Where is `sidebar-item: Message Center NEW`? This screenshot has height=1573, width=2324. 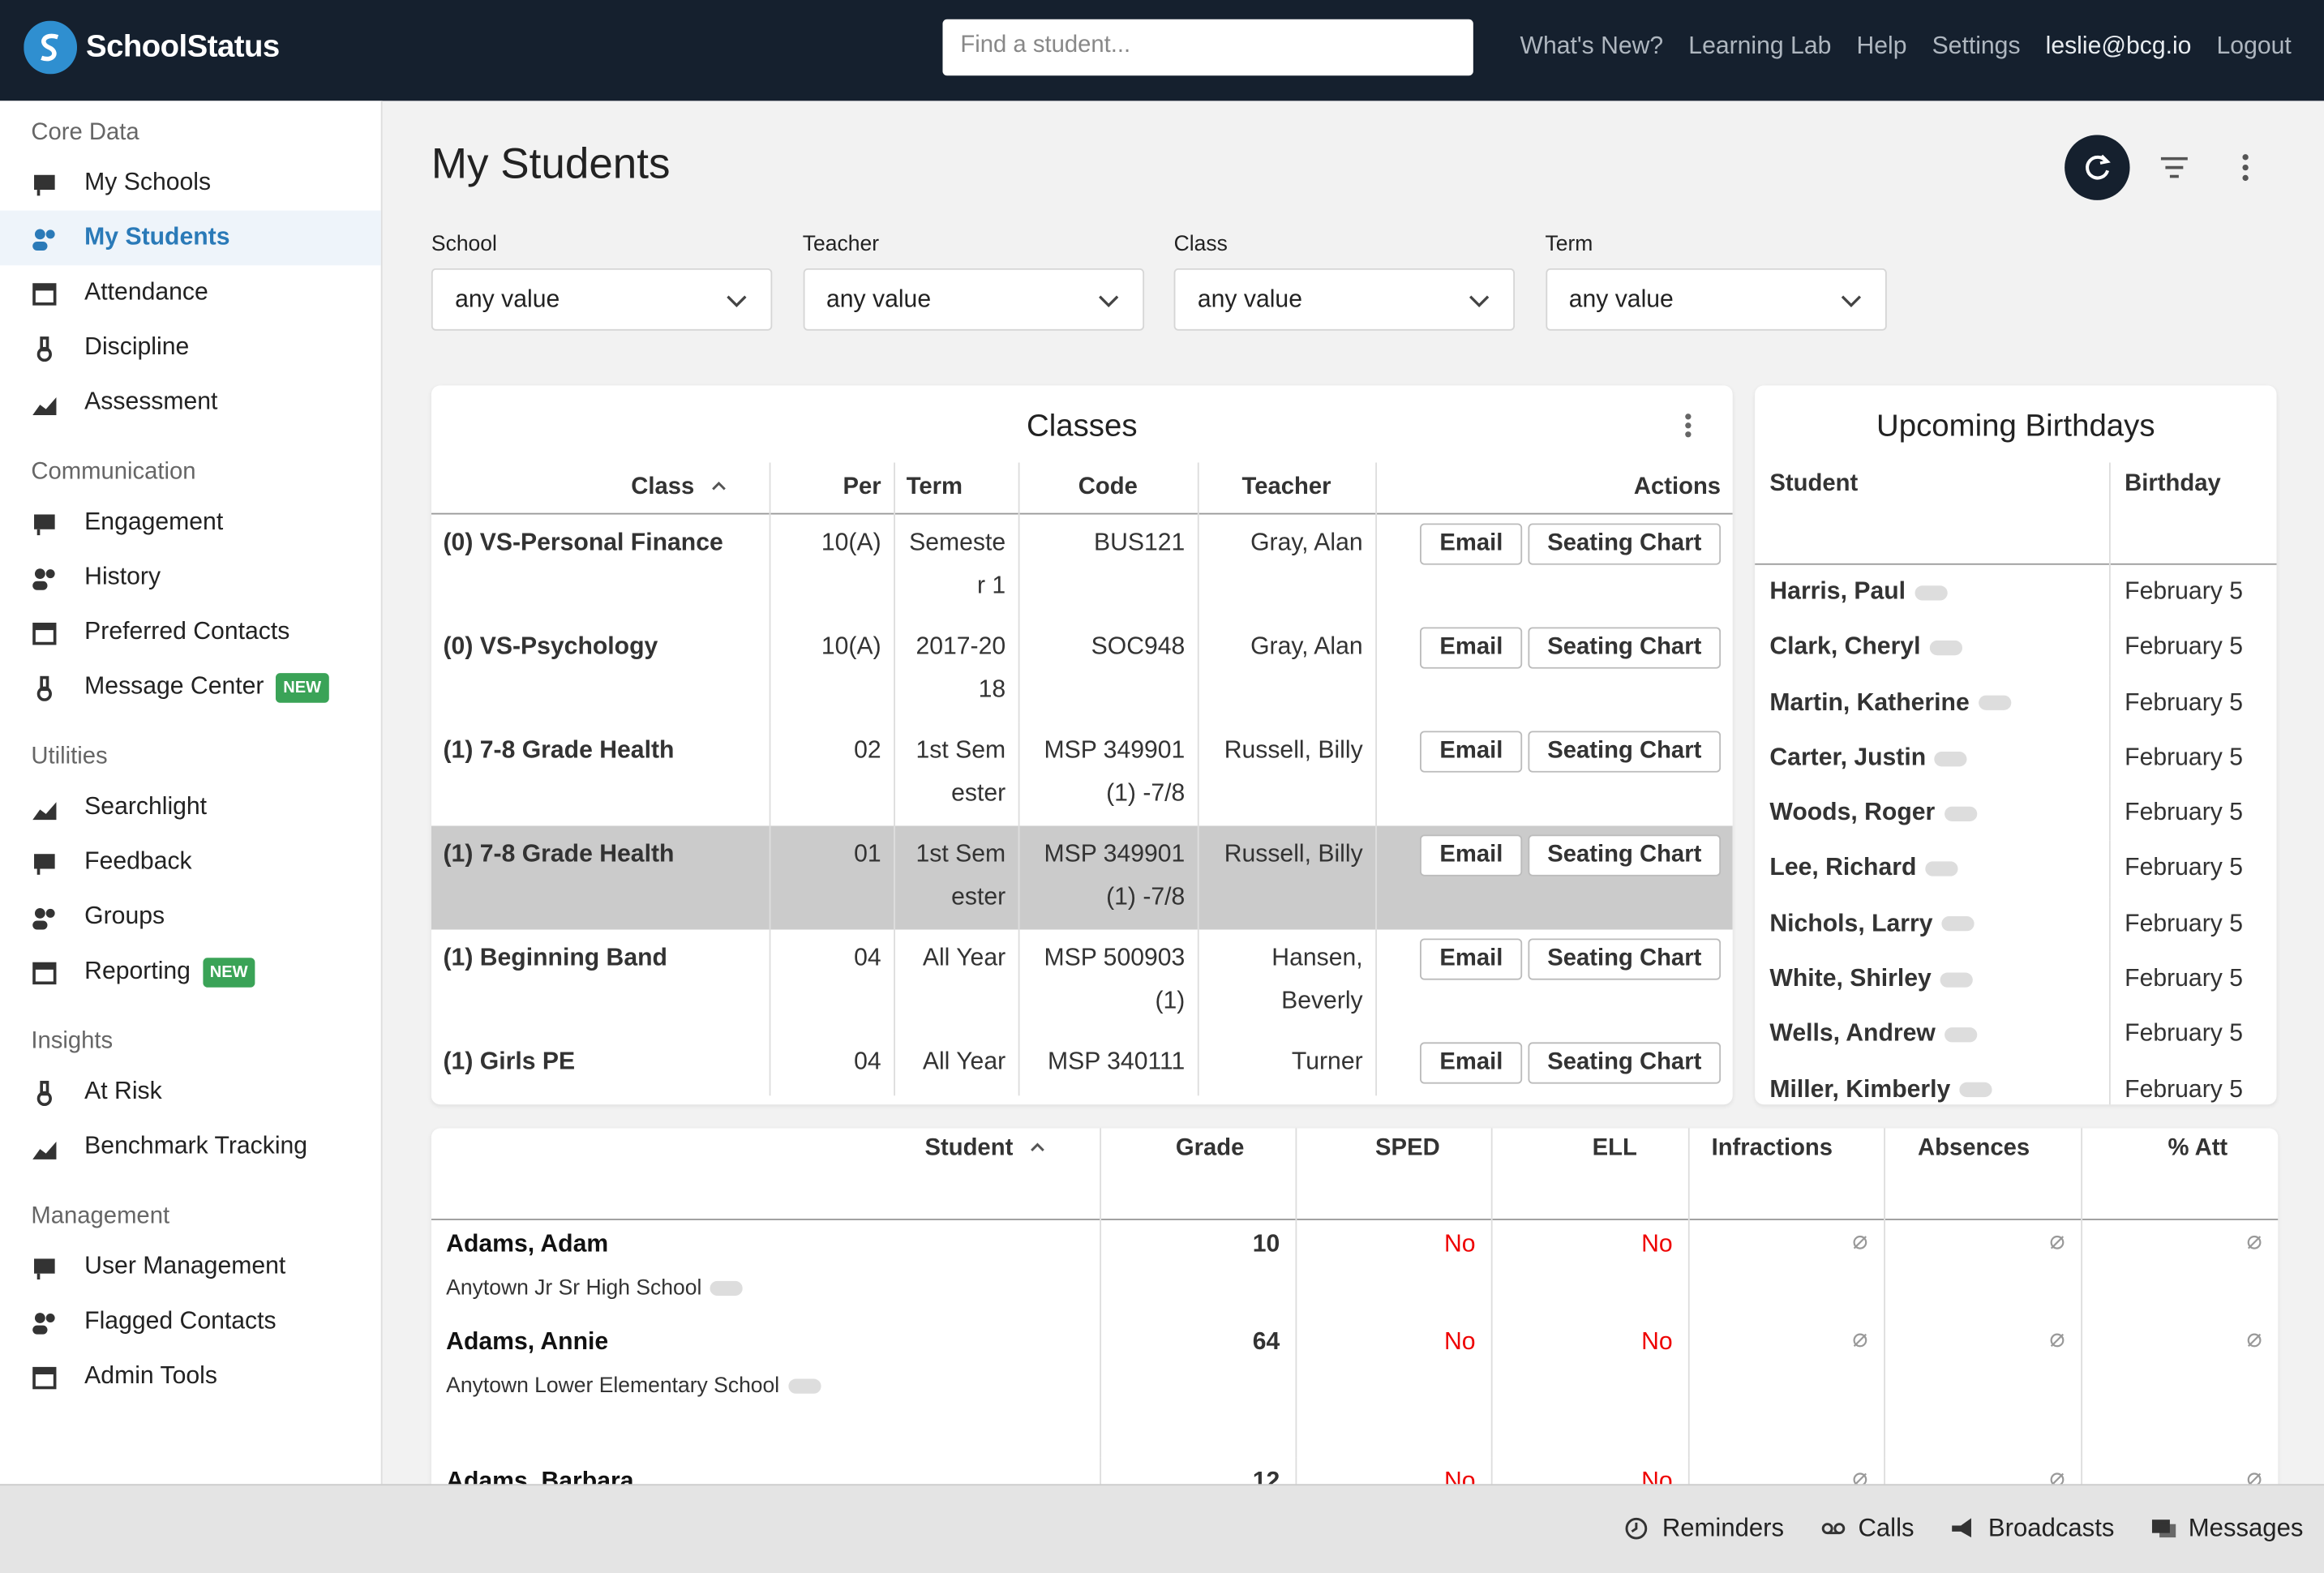
sidebar-item: Message Center NEW is located at coordinates (190, 687).